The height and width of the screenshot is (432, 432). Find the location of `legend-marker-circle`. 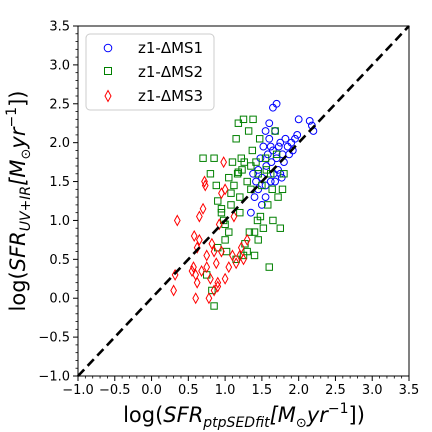

legend-marker-circle is located at coordinates (108, 48).